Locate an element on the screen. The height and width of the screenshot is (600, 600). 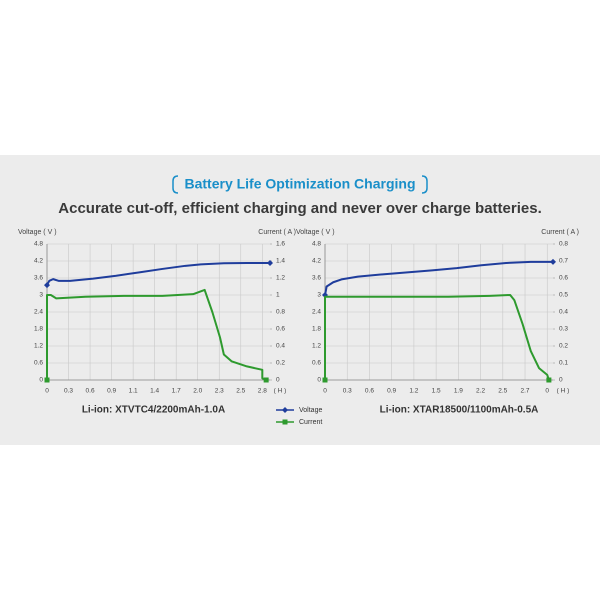
y2-tick-label: 0.5 is located at coordinates (563, 295).